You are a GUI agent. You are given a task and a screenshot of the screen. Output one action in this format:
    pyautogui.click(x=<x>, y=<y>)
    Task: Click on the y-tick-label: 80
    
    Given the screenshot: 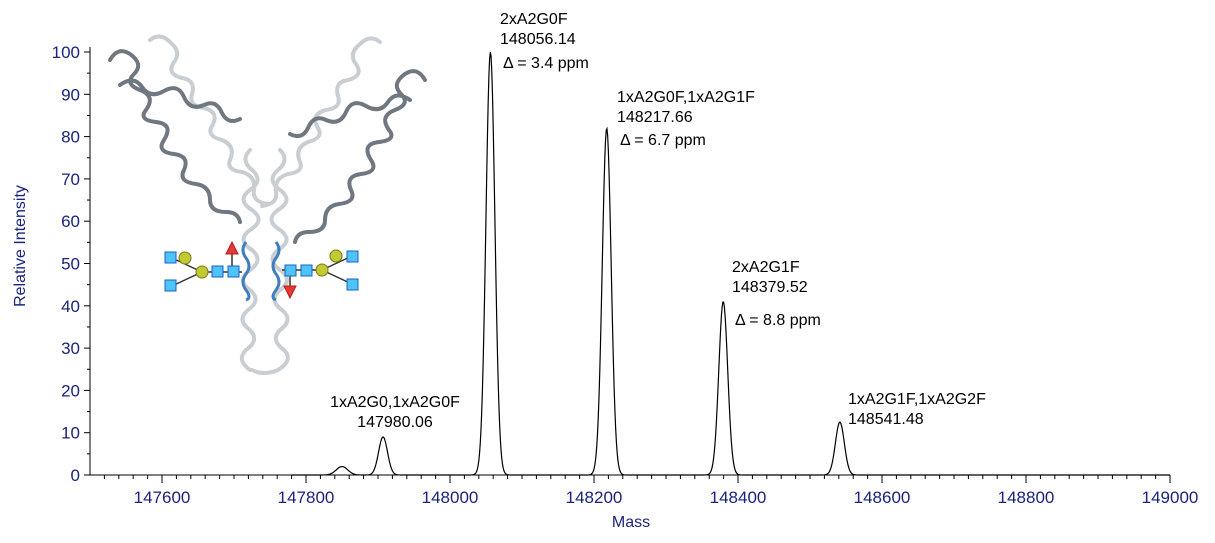 What is the action you would take?
    pyautogui.click(x=70, y=137)
    